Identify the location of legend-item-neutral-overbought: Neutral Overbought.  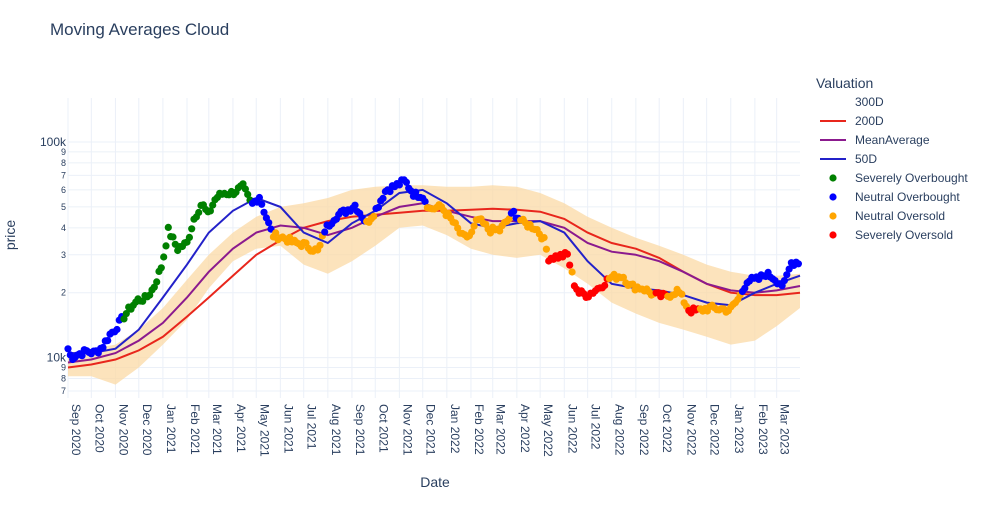
(894, 197).